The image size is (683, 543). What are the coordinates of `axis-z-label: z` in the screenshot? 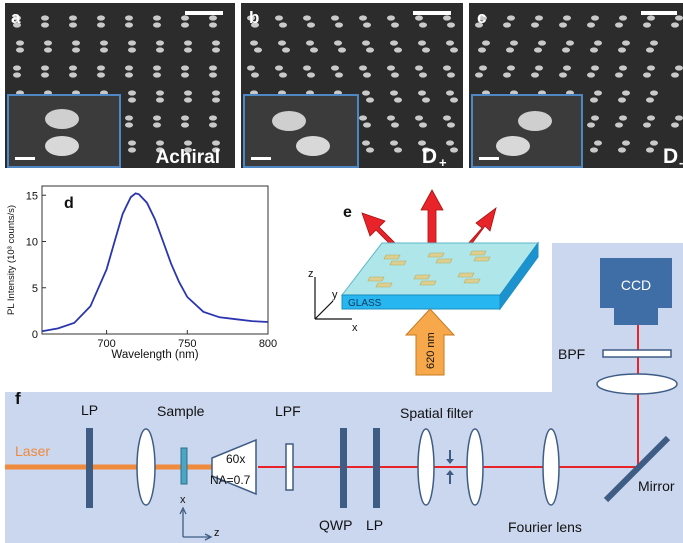 It's located at (311, 274).